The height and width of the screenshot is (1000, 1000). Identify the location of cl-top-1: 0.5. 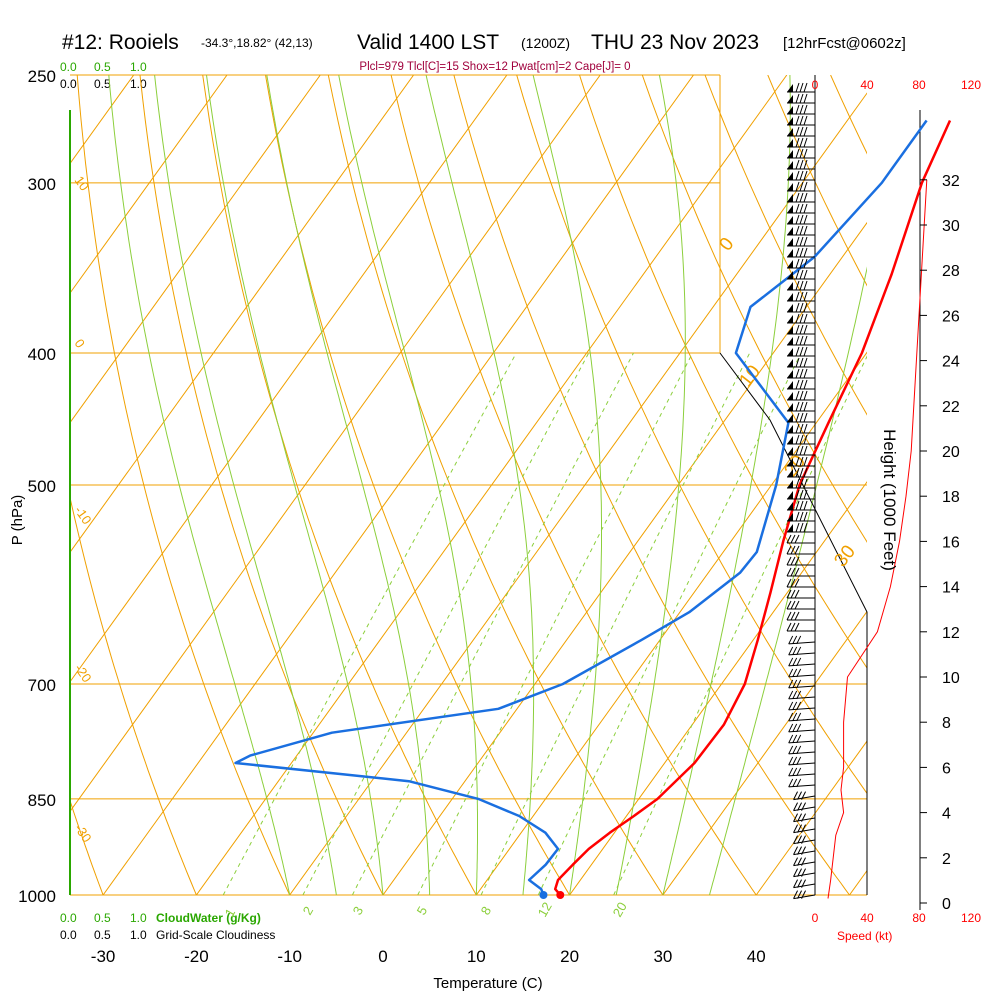
(102, 84).